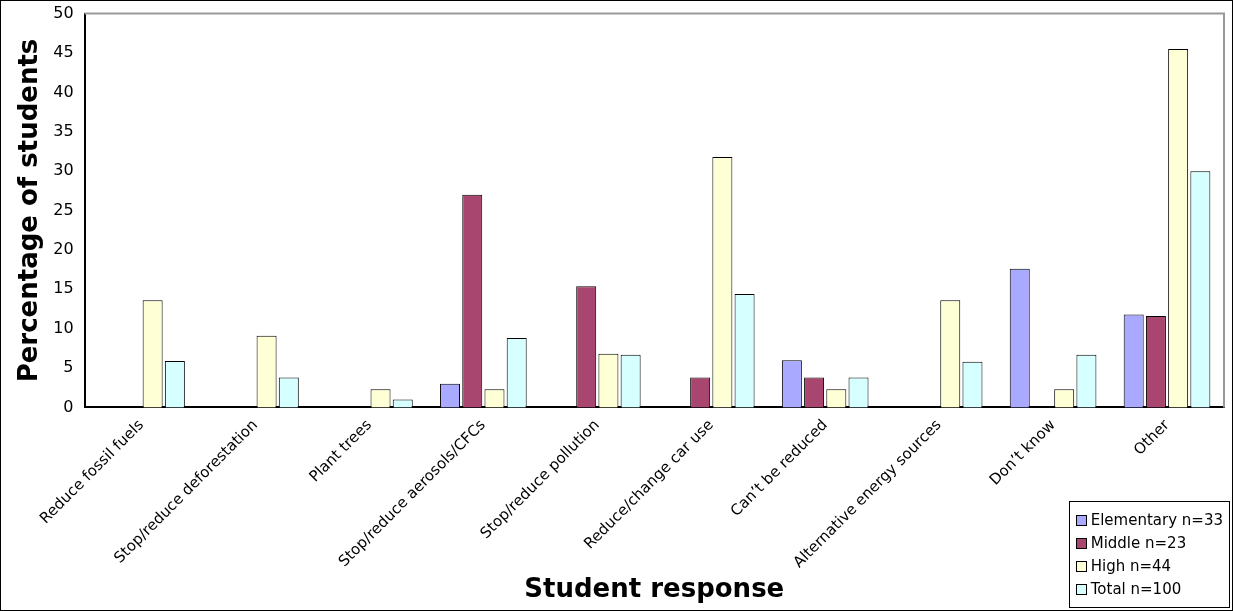 Image resolution: width=1233 pixels, height=611 pixels. Describe the element at coordinates (68, 406) in the screenshot. I see `y-tick-label: 0` at that location.